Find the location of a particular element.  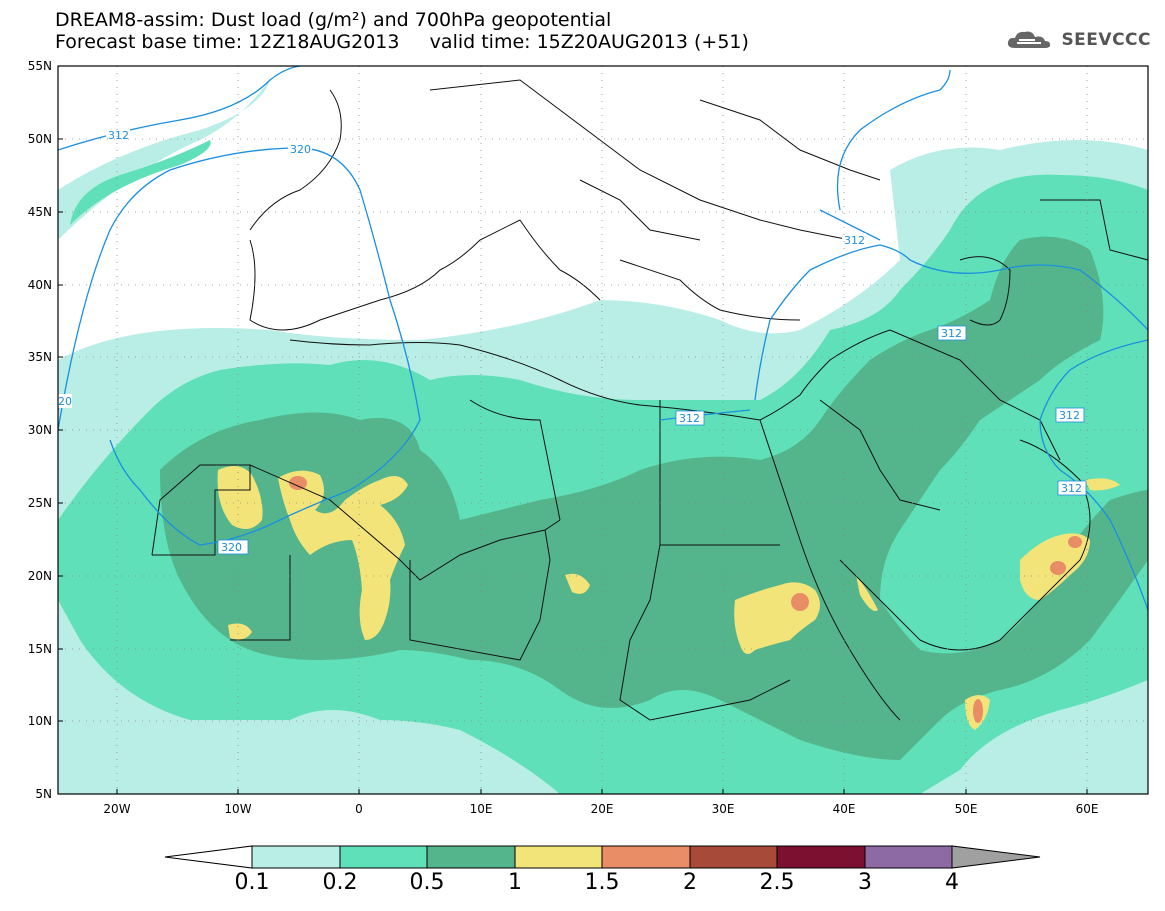

colorbar-label: 2.5 is located at coordinates (777, 882).